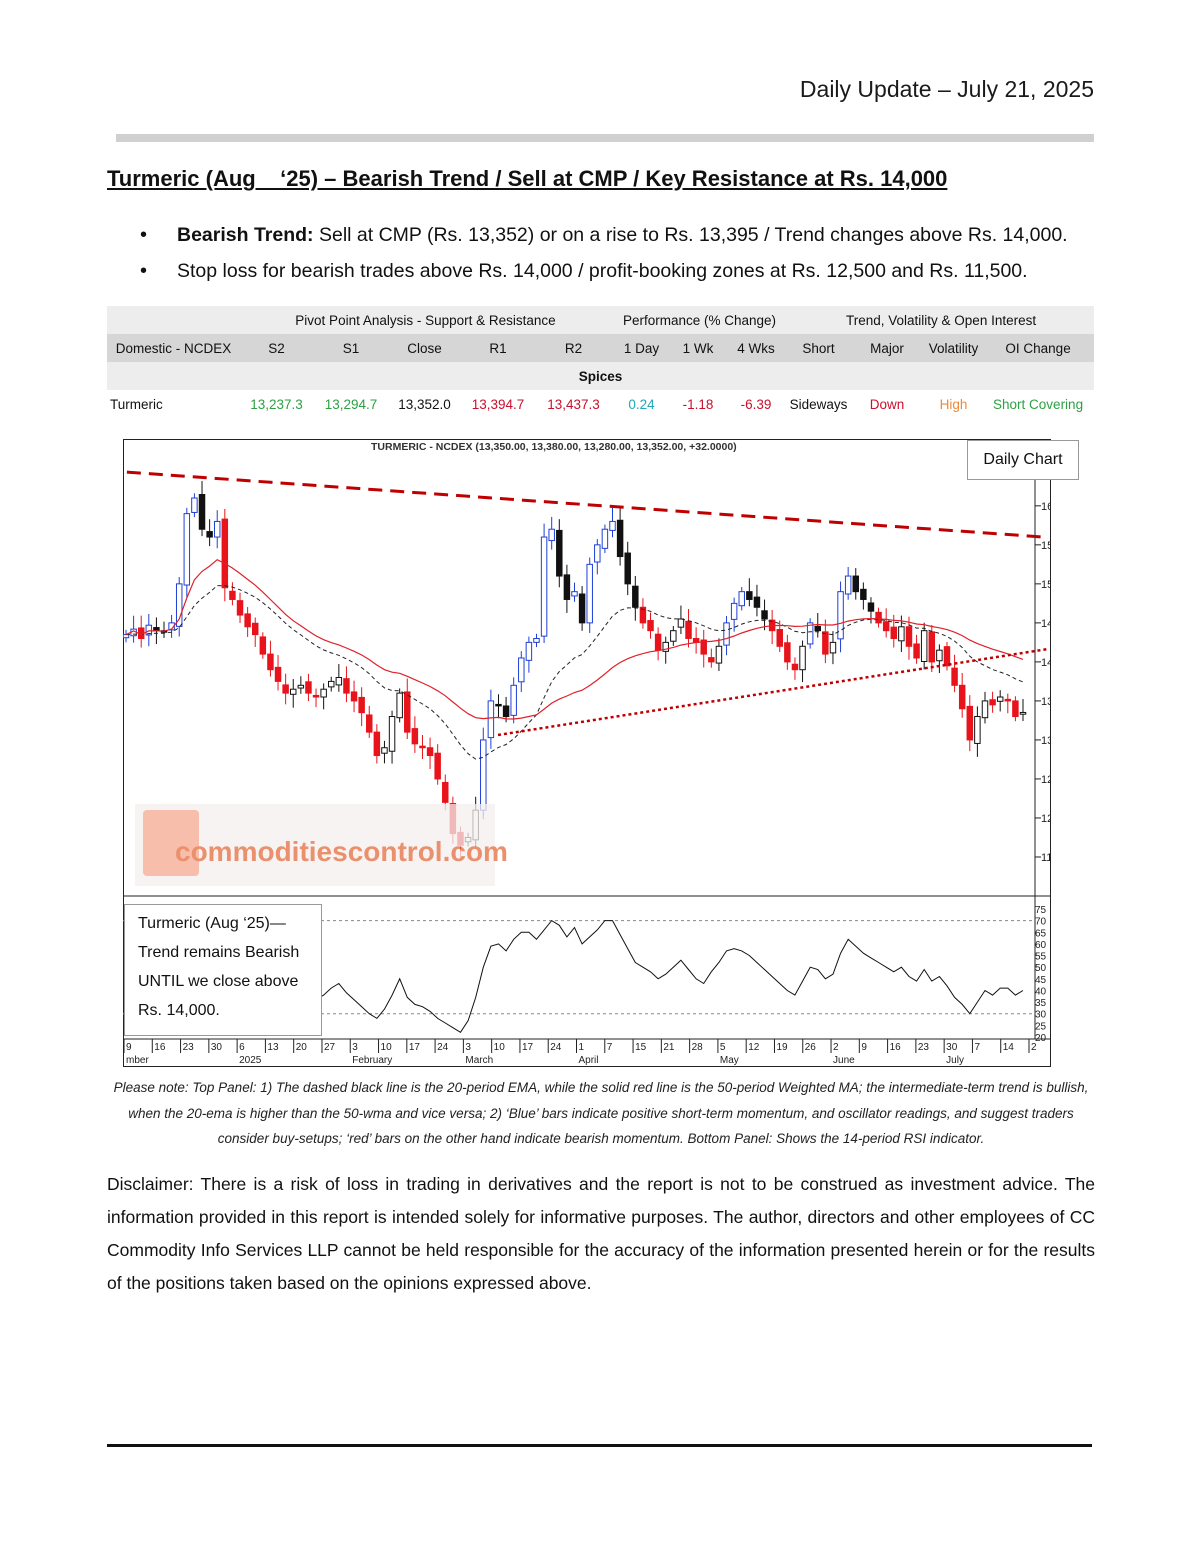 Image resolution: width=1200 pixels, height=1553 pixels. Describe the element at coordinates (1046, 780) in the screenshot. I see `price-tick-label: 12500` at that location.